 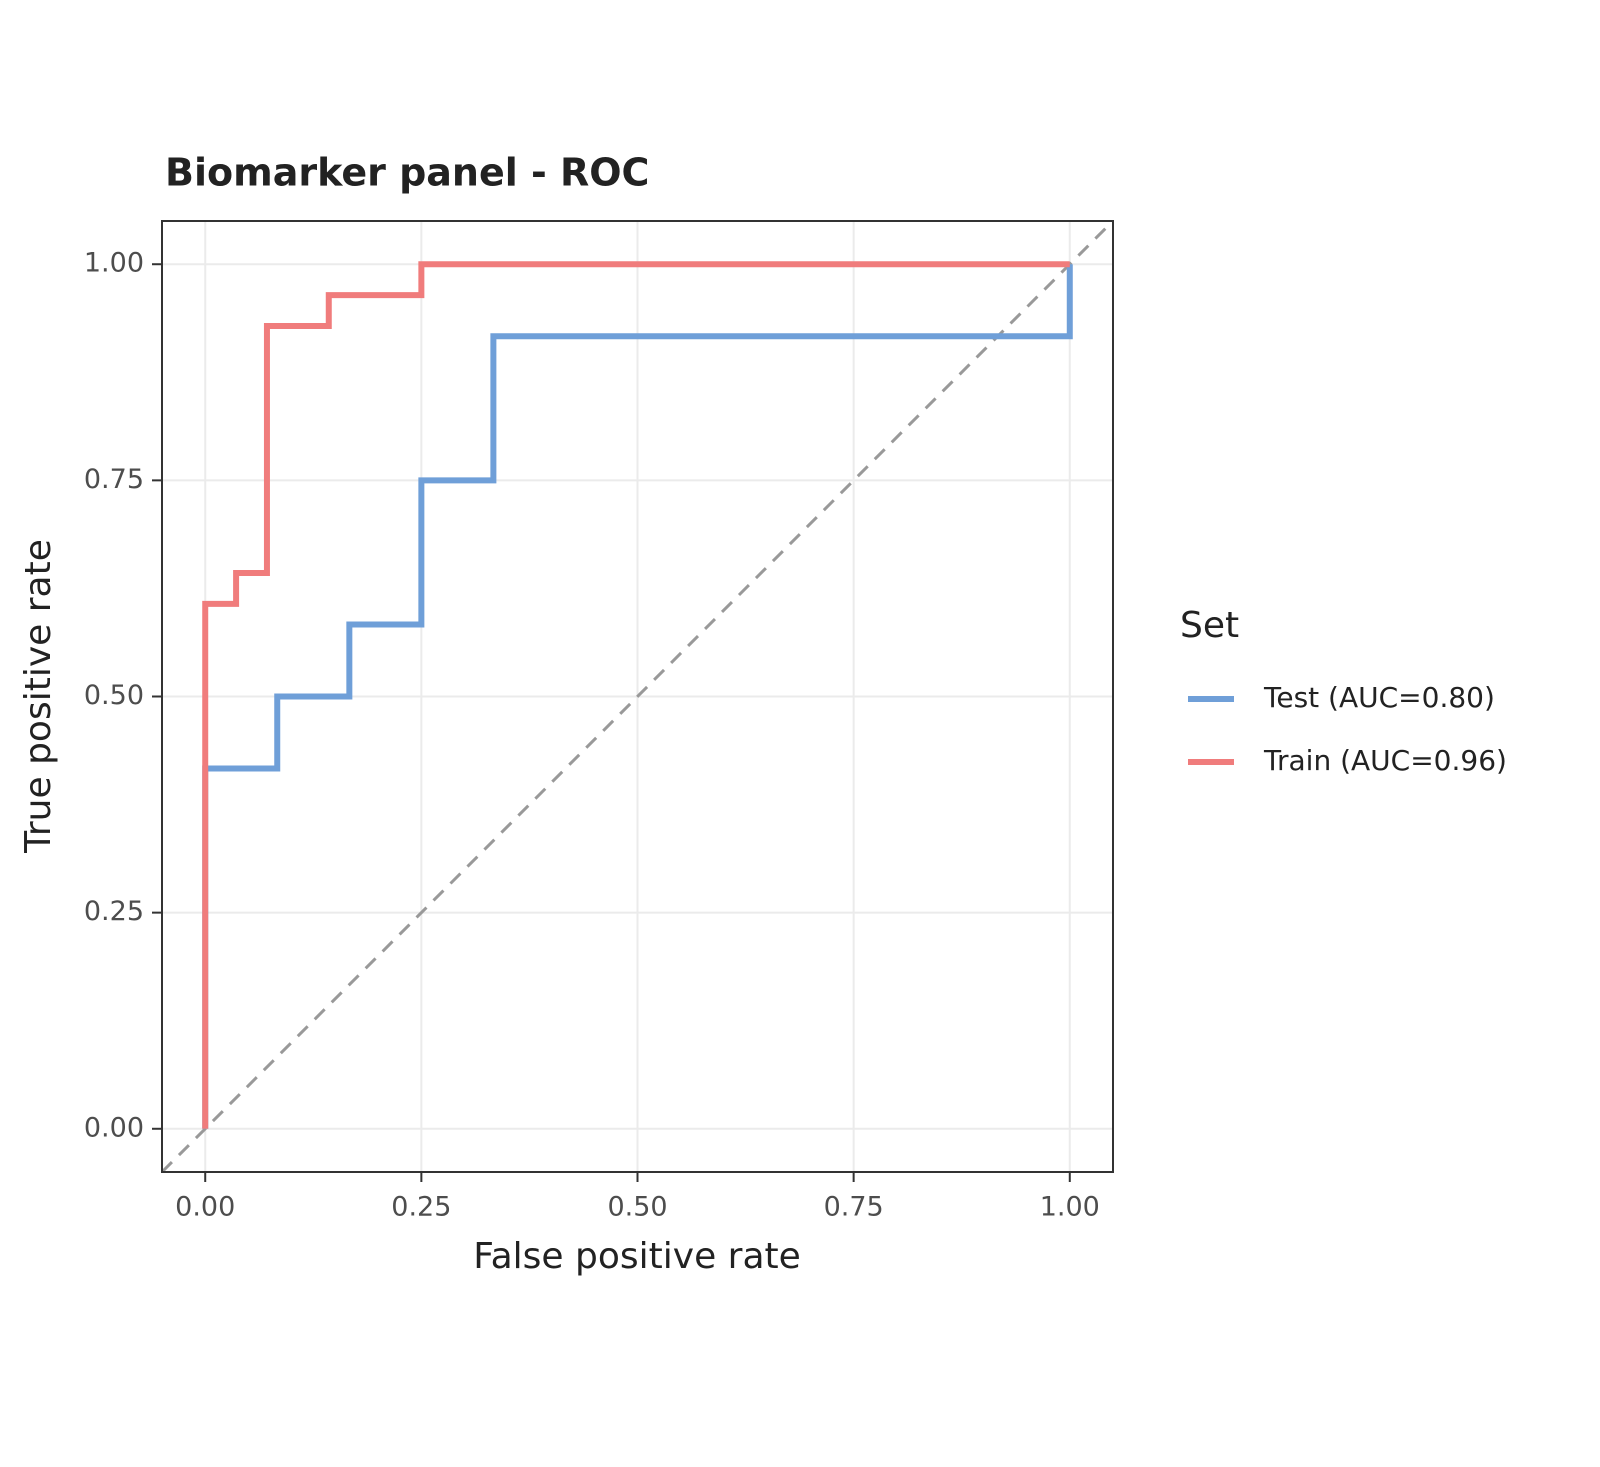 I want to click on x-axis-title: False positive rate, so click(x=637, y=1256).